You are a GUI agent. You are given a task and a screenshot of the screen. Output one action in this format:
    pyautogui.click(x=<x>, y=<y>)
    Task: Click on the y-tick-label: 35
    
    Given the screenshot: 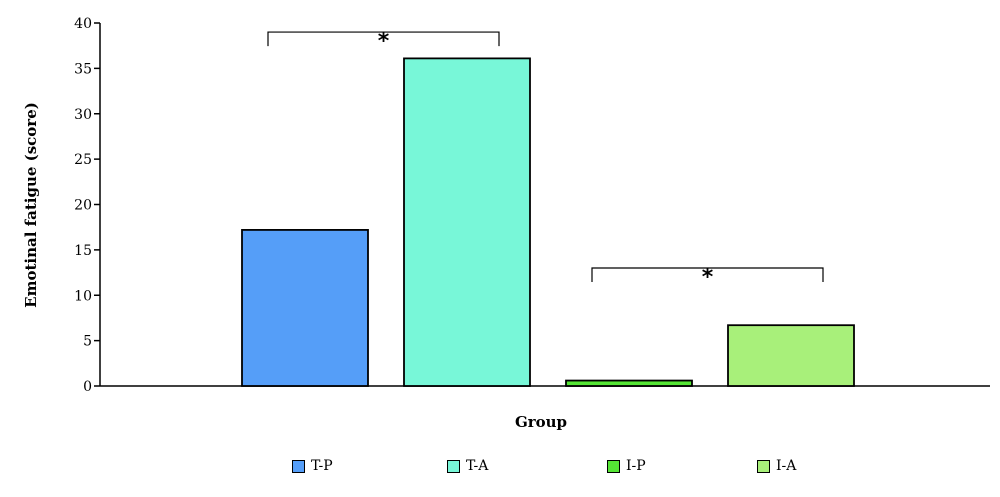 What is the action you would take?
    pyautogui.click(x=83, y=69)
    